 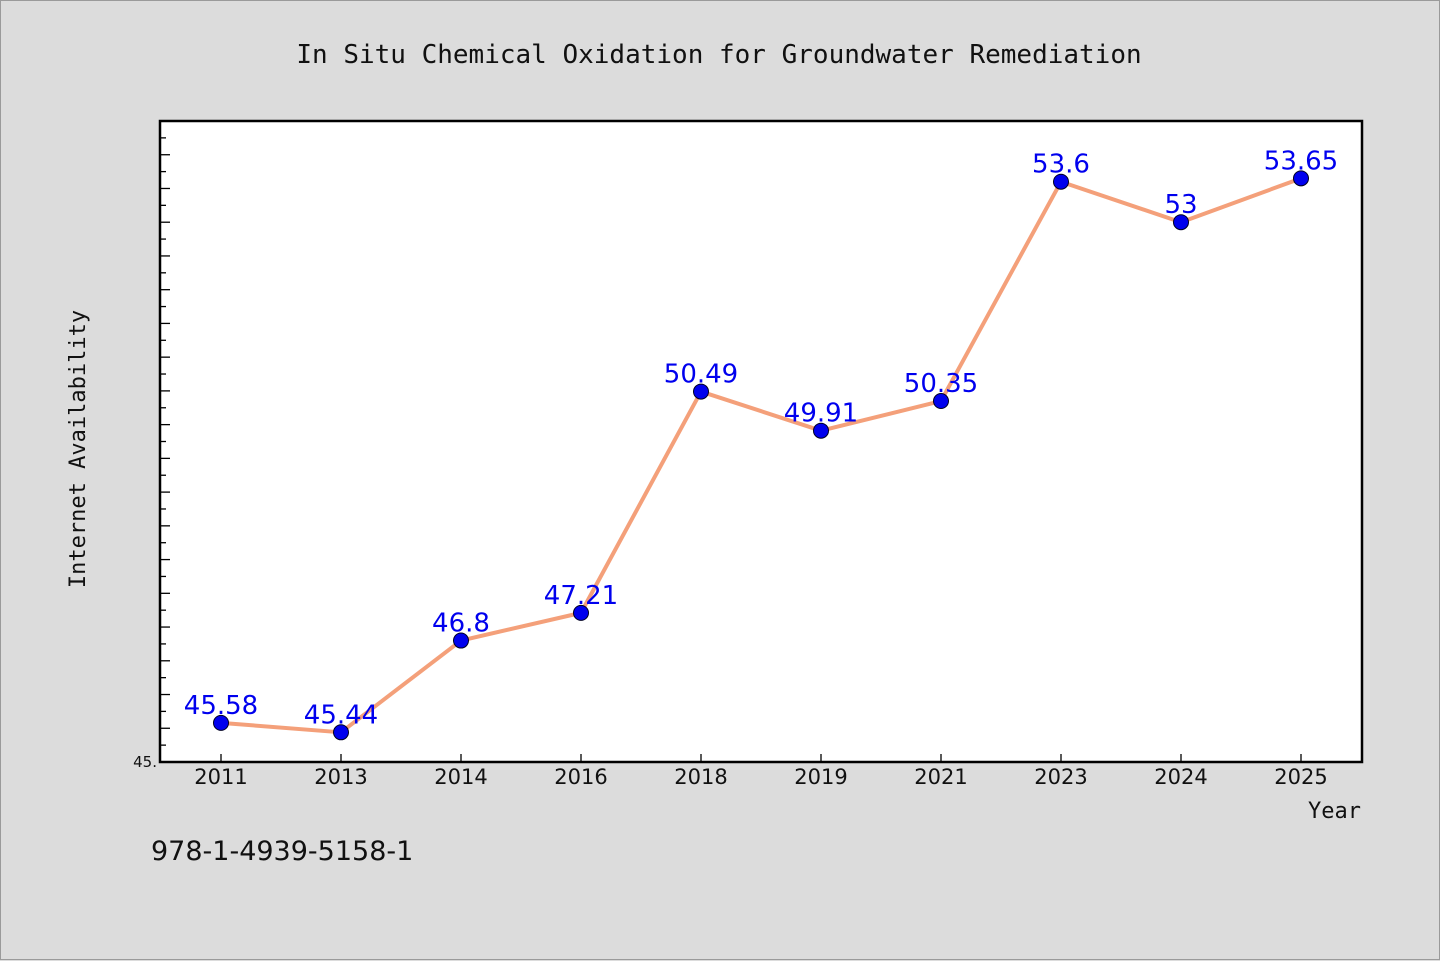 I want to click on y-axis-ticks, so click(x=165, y=450).